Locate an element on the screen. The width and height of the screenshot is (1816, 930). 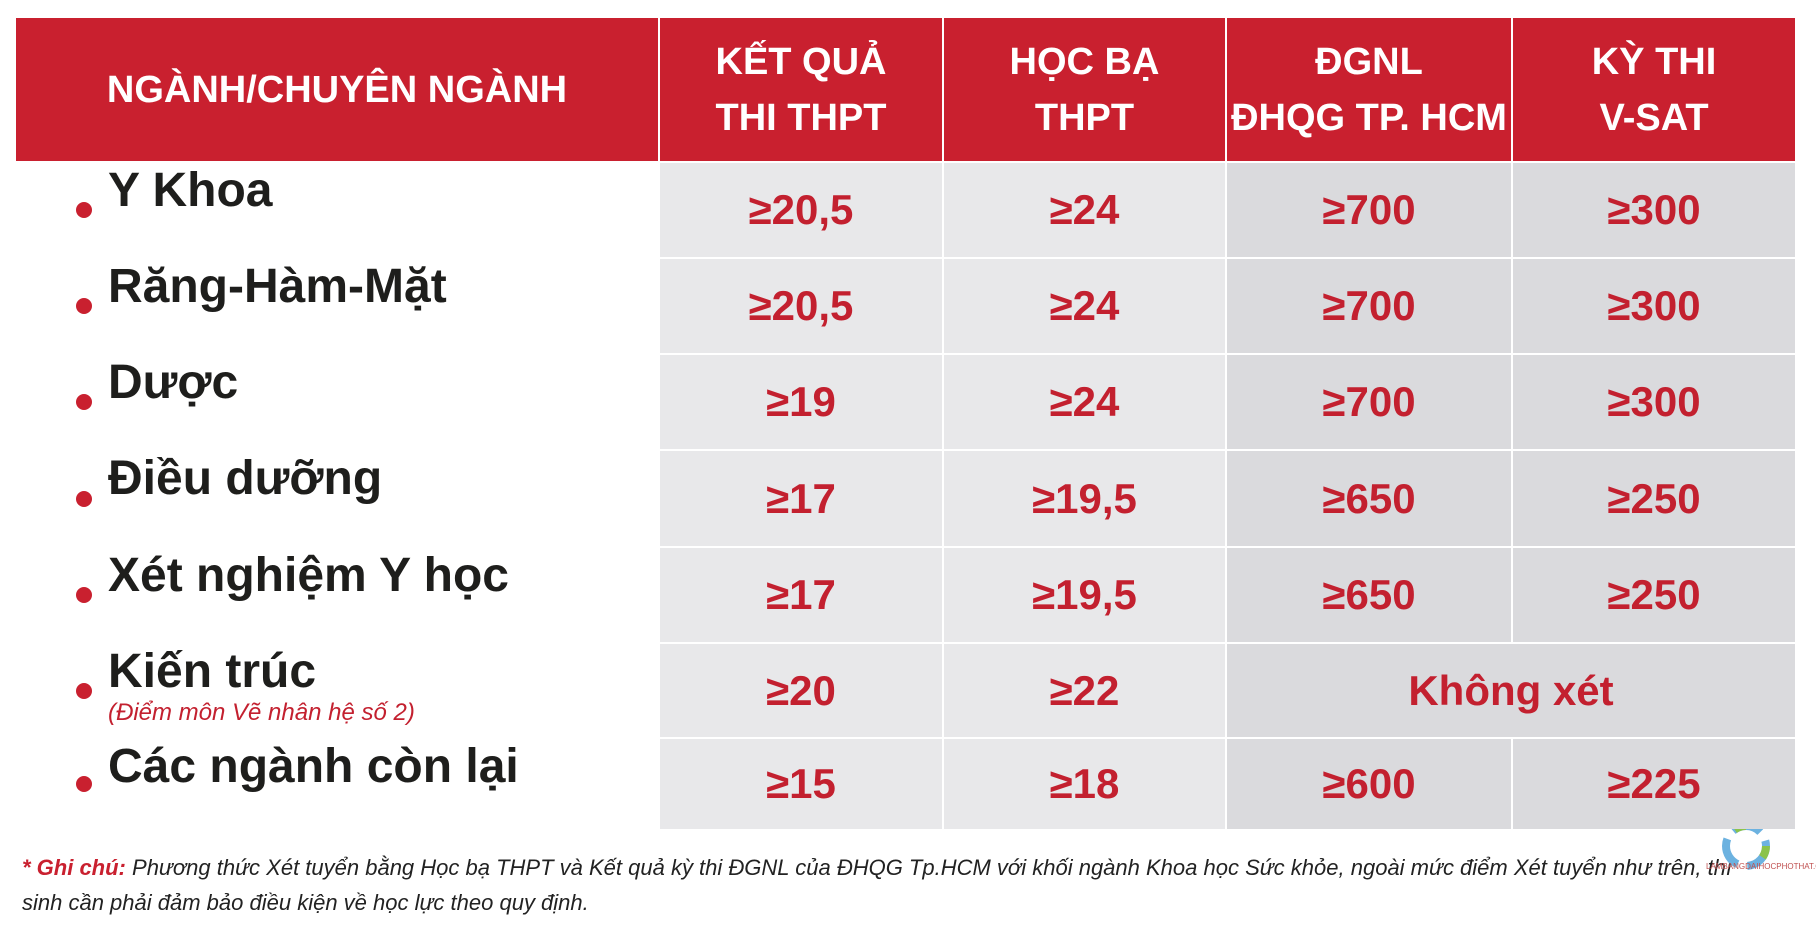
row-name-cell: Xét nghiệm Y học is located at coordinates (337, 595).